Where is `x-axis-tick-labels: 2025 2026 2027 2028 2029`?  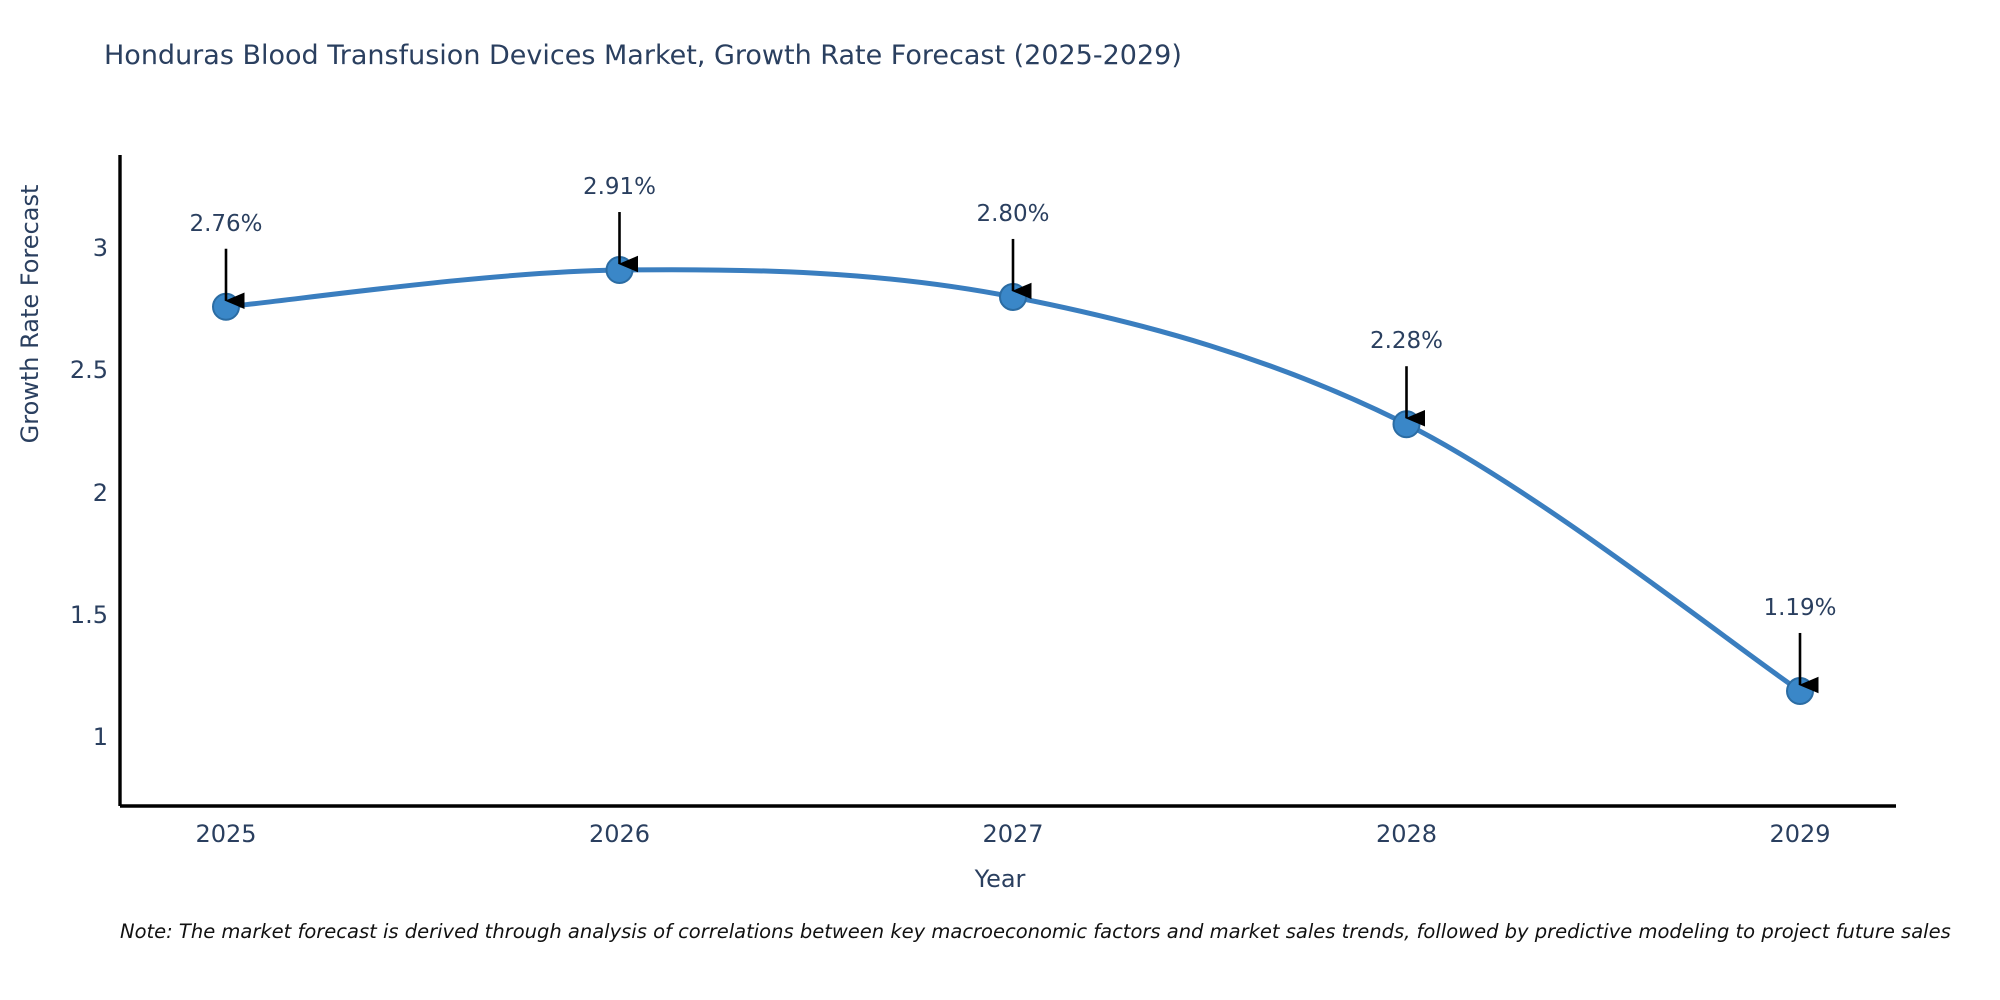 x-axis-tick-labels: 2025 2026 2027 2028 2029 is located at coordinates (1000, 840).